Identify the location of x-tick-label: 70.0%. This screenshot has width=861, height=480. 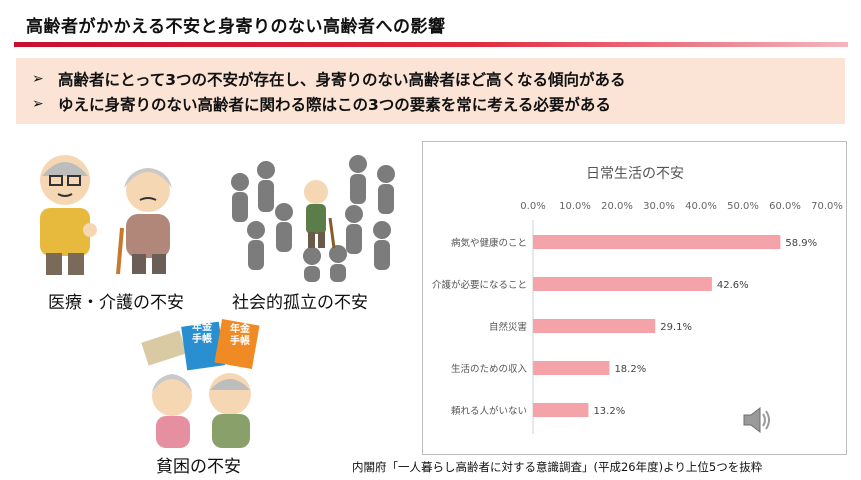
(827, 206).